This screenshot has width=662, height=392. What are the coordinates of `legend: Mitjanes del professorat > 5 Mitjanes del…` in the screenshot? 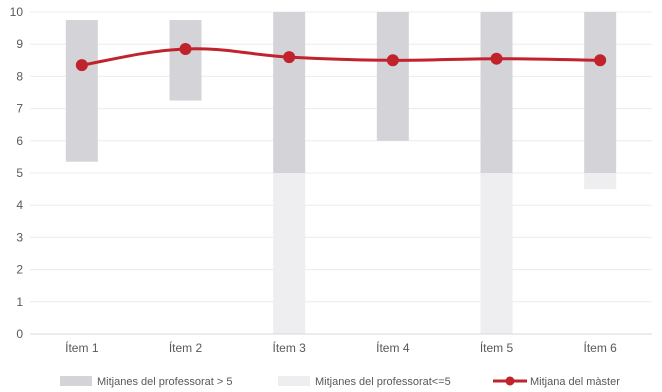 It's located at (340, 382).